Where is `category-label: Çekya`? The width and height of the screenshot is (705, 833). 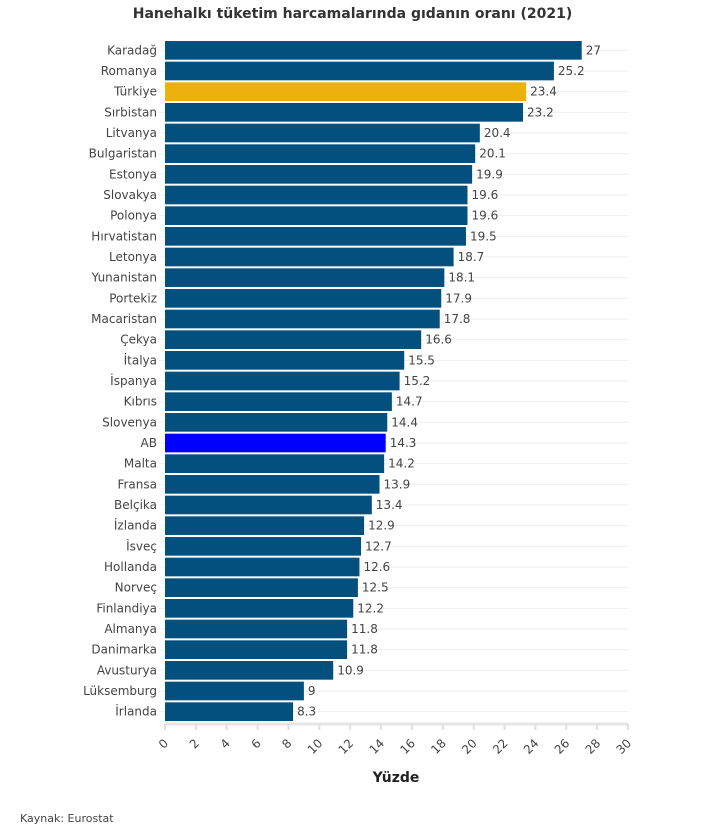
category-label: Çekya is located at coordinates (138, 340).